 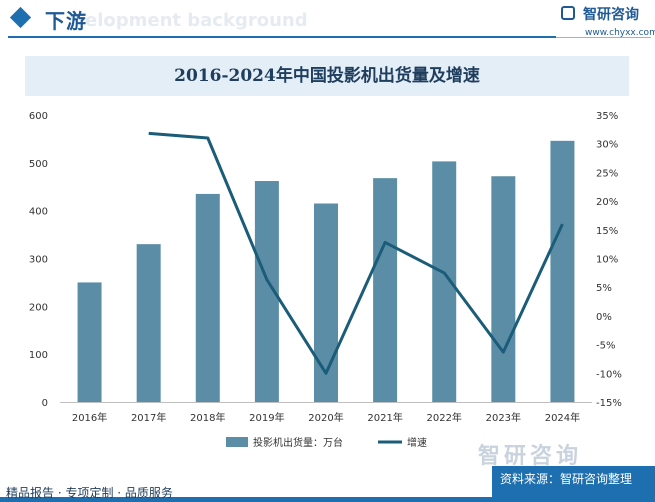 What do you see at coordinates (196, 20) in the screenshot?
I see `header-background-word: elopment background` at bounding box center [196, 20].